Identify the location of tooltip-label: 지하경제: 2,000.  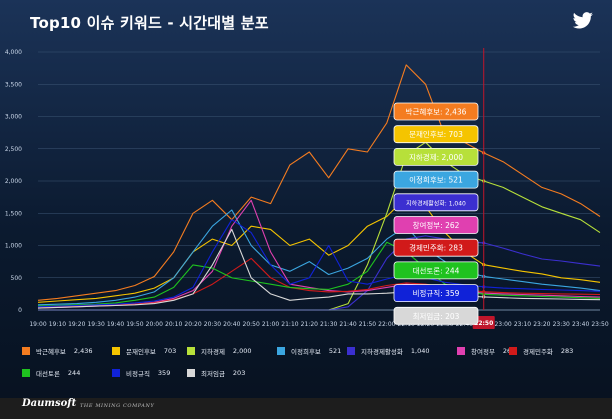
(436, 157).